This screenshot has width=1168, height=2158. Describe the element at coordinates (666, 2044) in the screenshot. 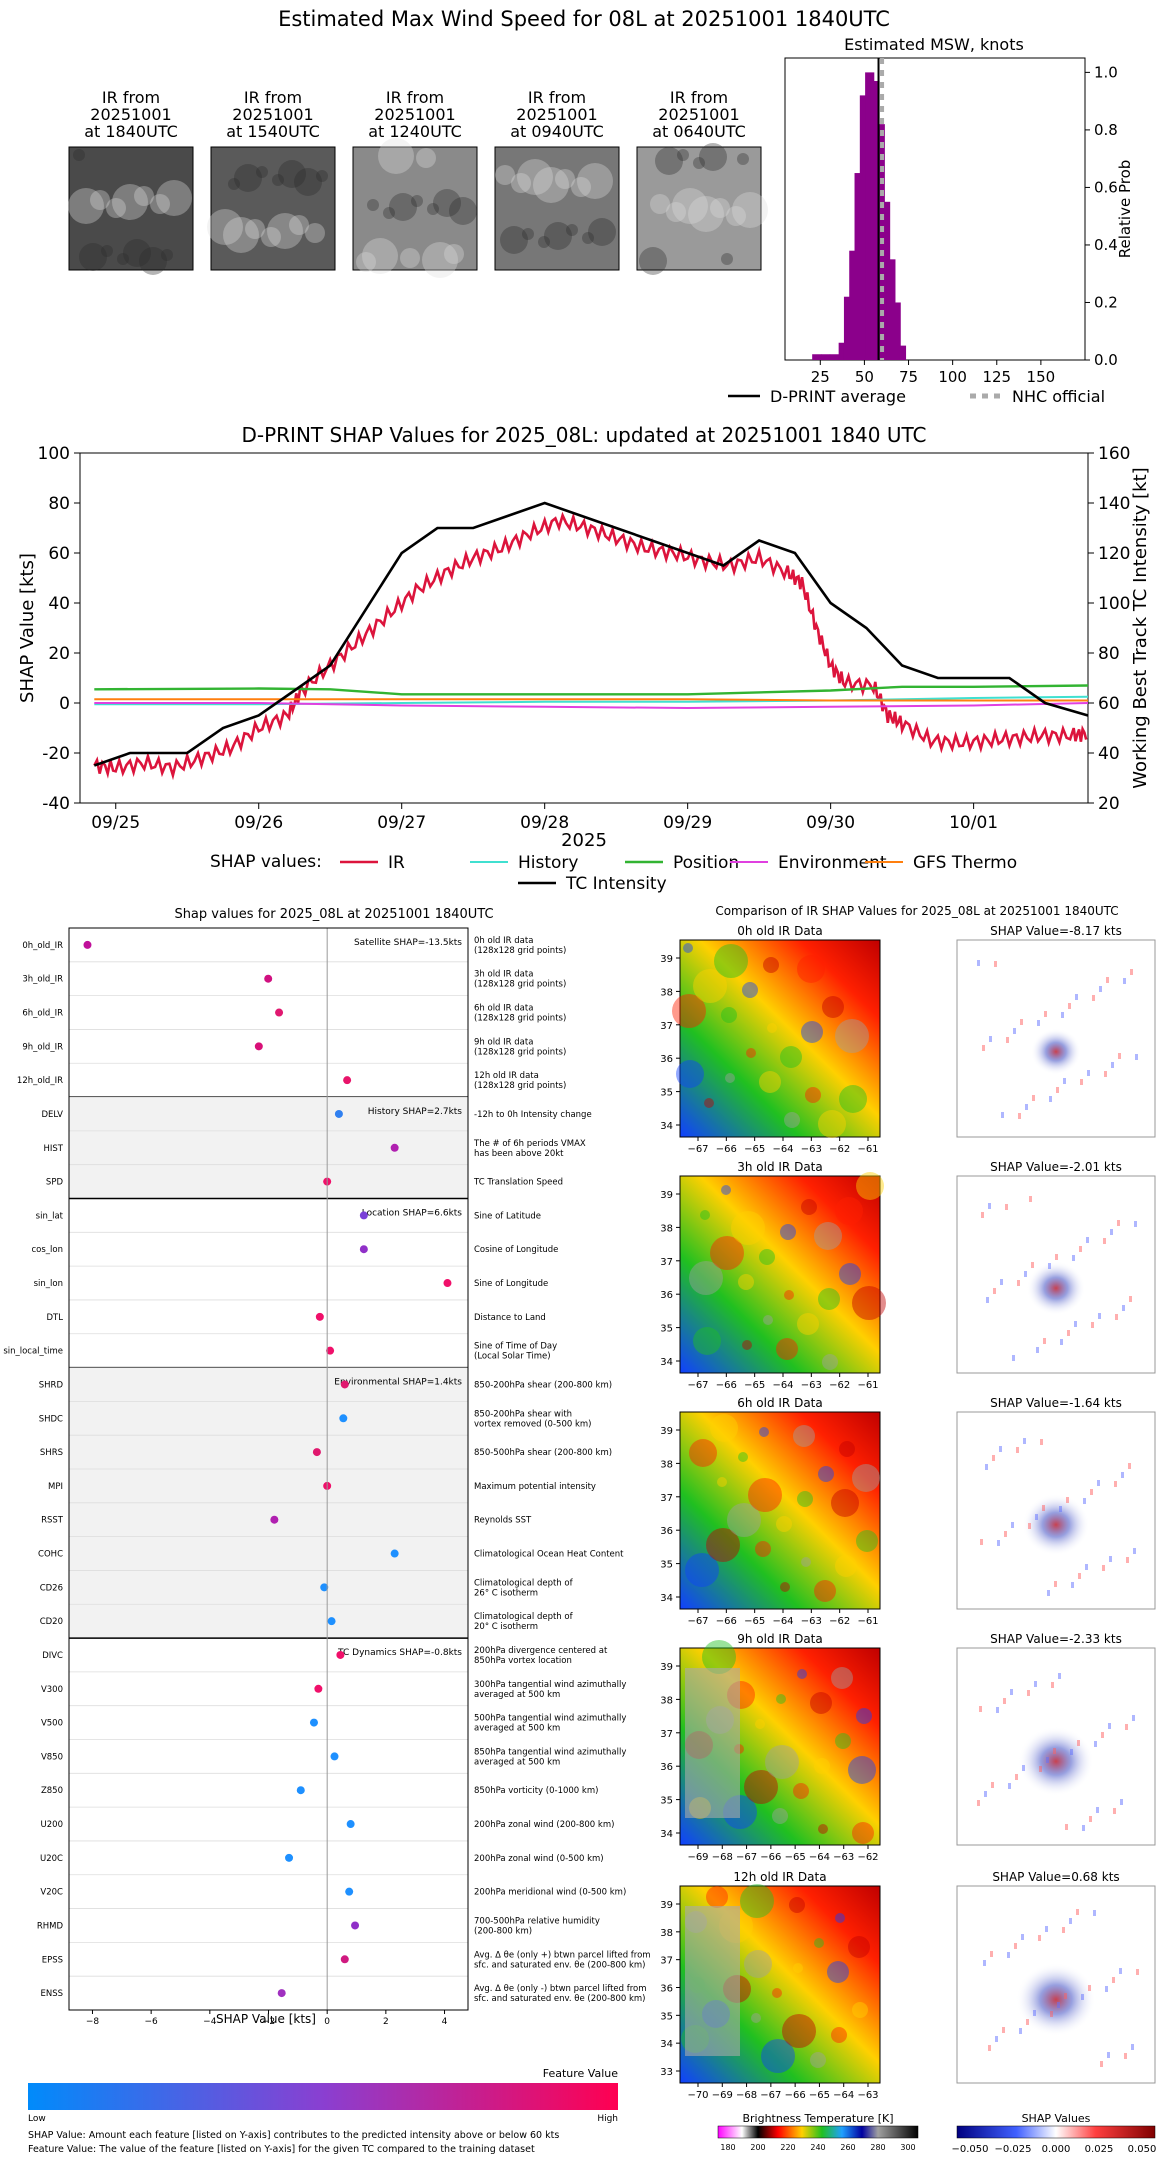

I see `ir-y-tick-label: 34` at that location.